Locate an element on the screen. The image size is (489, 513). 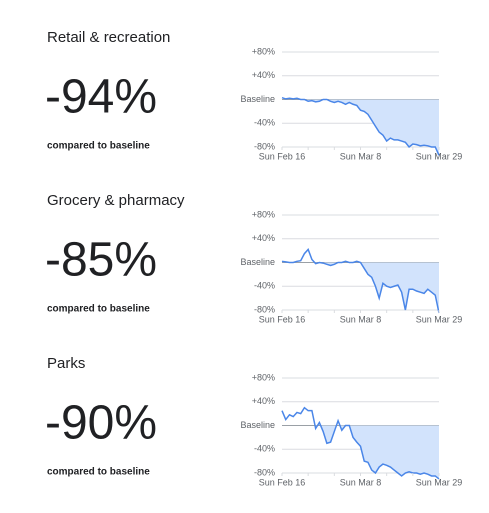
stat-value: -85% is located at coordinates (101, 260).